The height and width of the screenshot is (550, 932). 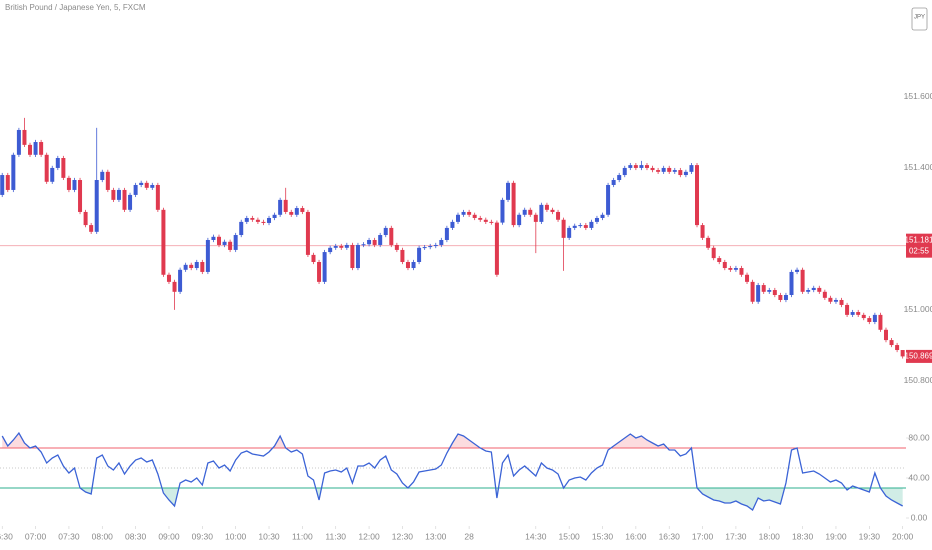 What do you see at coordinates (919, 517) in the screenshot?
I see `y-tick-label: 0.00` at bounding box center [919, 517].